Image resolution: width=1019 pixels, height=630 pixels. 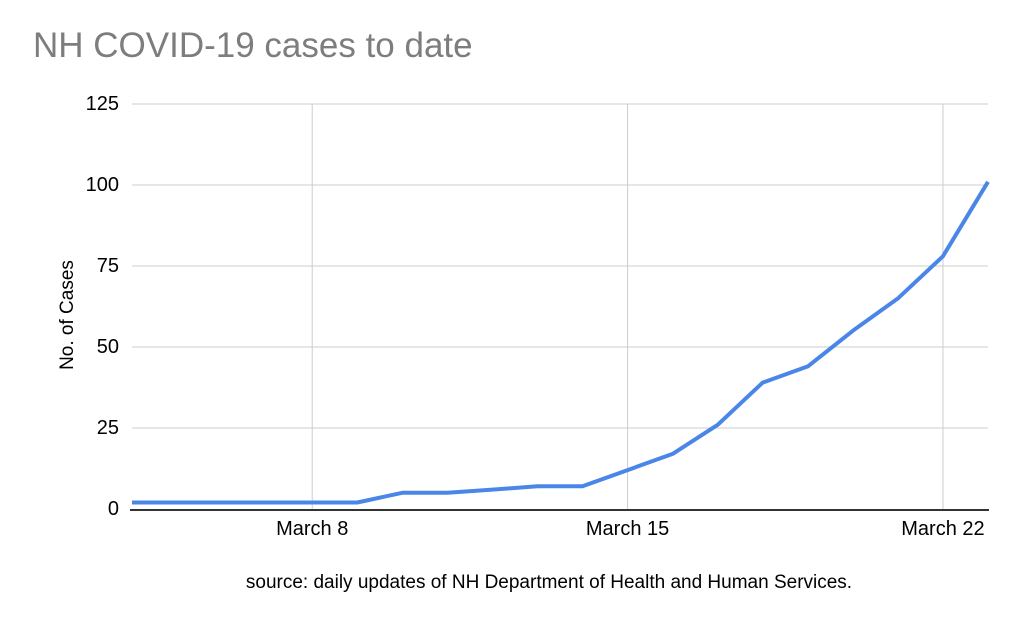 I want to click on x-axis-tick-label: March 15, so click(x=627, y=529).